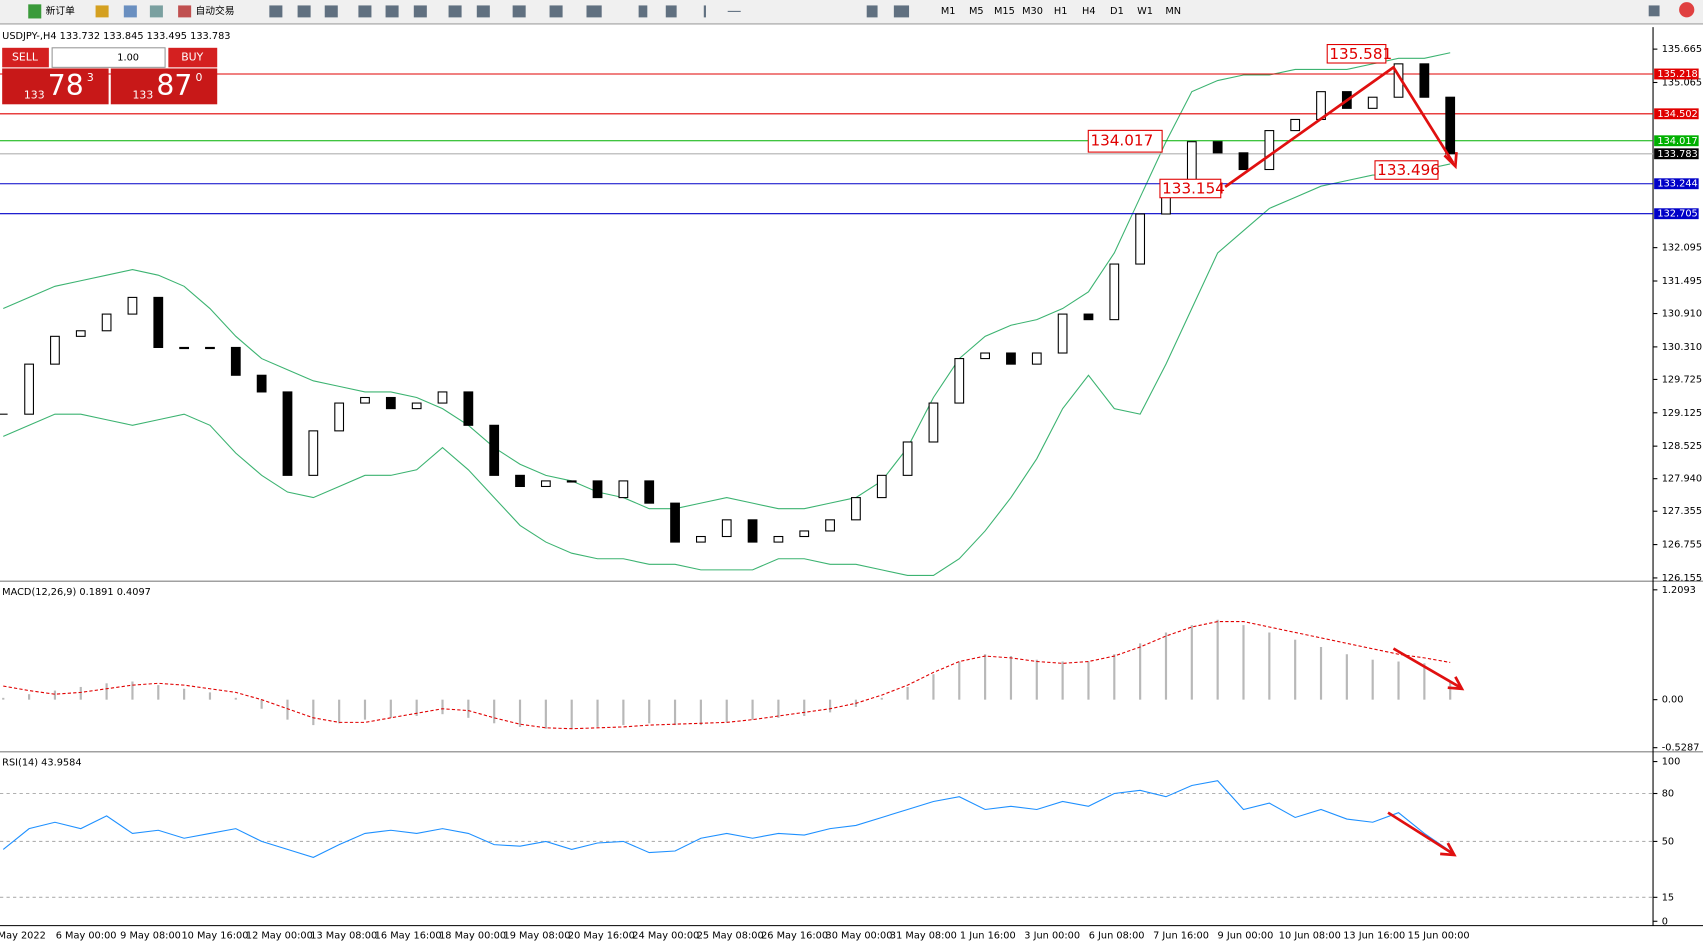 This screenshot has width=1703, height=943. What do you see at coordinates (923, 935) in the screenshot?
I see `time-label: 31 May 08:00` at bounding box center [923, 935].